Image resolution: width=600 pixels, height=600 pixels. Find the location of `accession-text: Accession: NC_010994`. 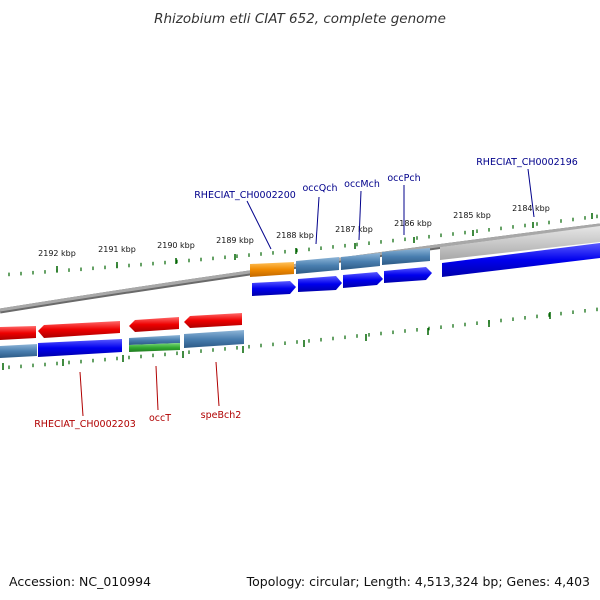

accession-text: Accession: NC_010994 is located at coordinates (80, 581).